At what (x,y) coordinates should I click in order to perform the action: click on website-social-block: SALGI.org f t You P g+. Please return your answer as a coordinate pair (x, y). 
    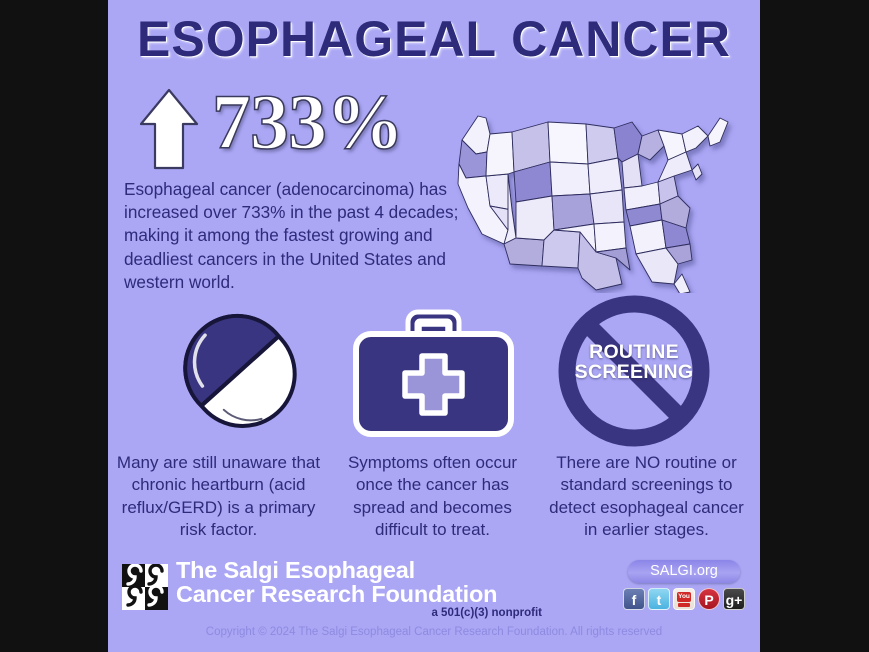
    Looking at the image, I should click on (684, 589).